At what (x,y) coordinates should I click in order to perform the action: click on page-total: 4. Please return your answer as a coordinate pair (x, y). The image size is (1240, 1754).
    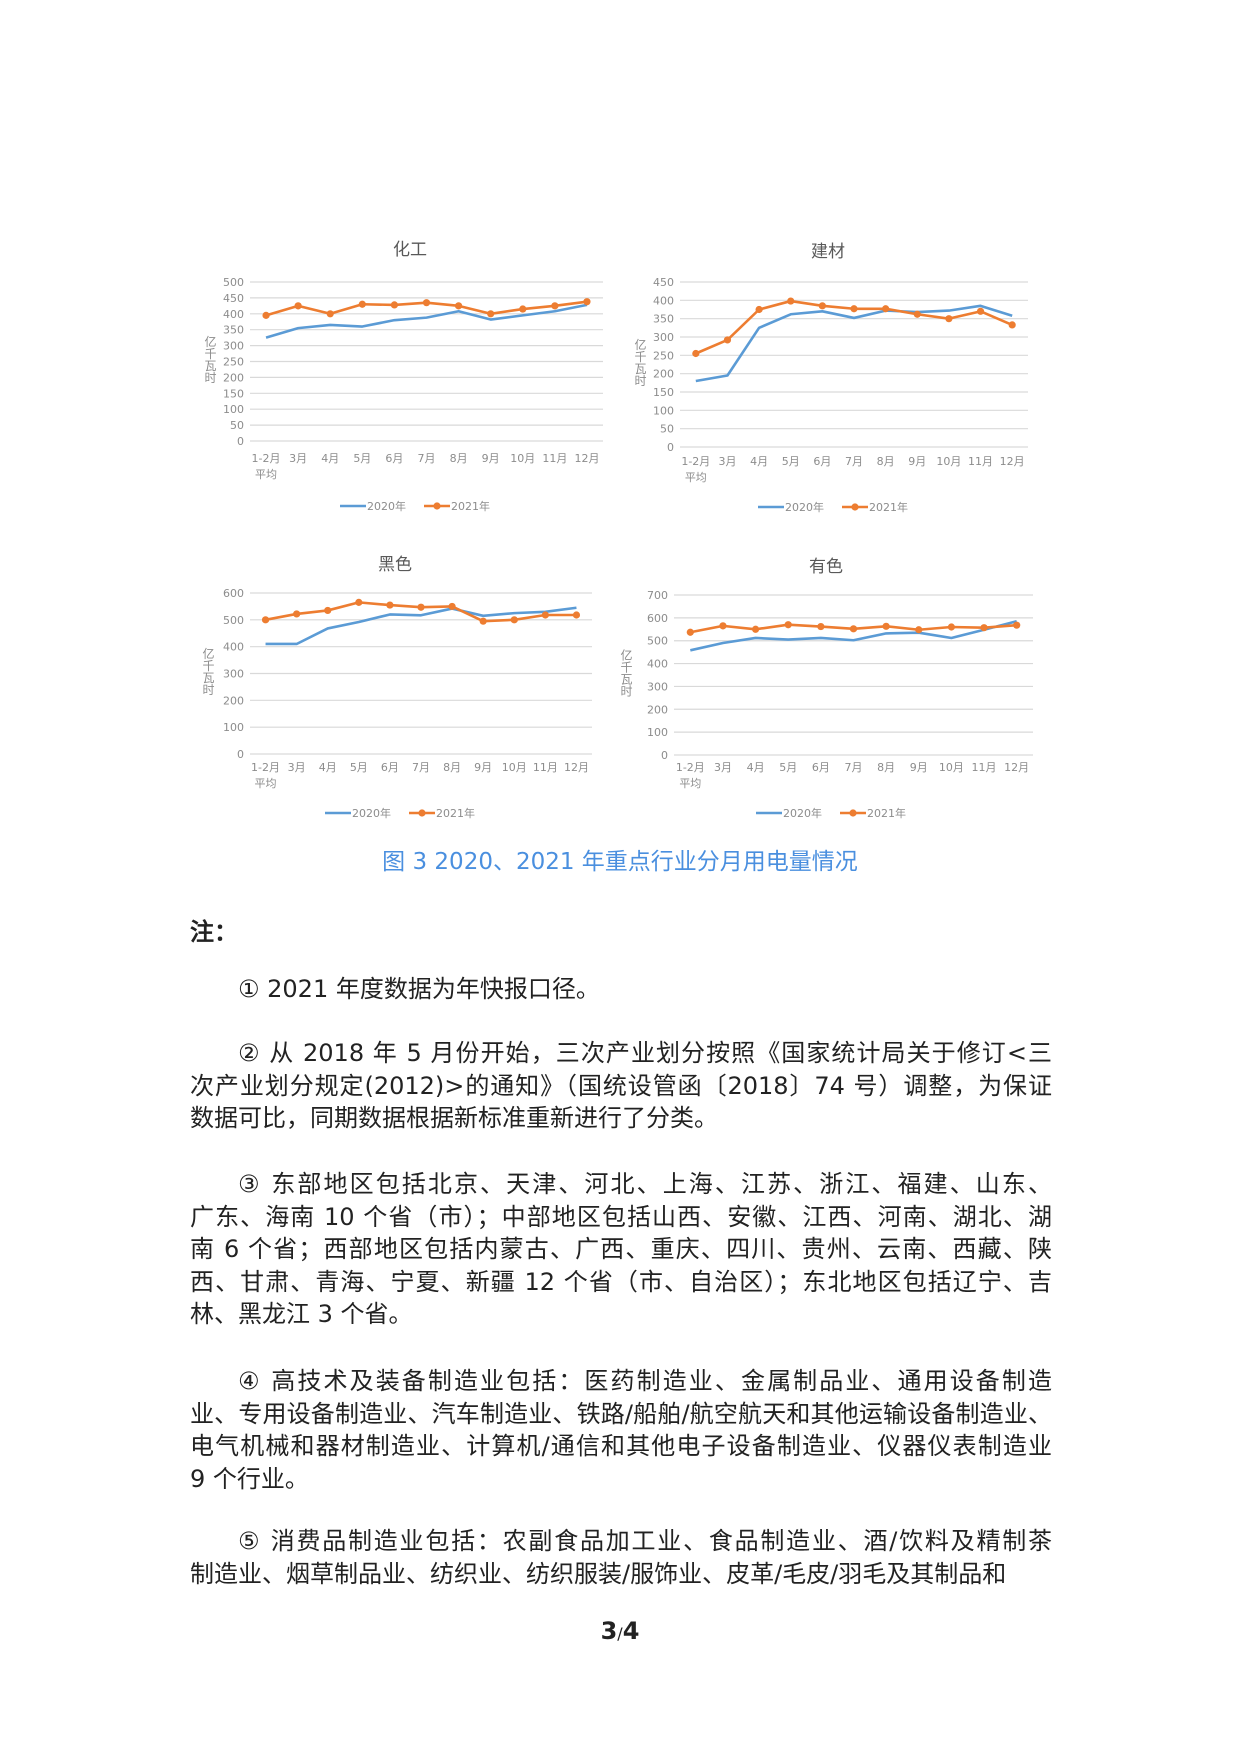
    Looking at the image, I should click on (631, 1631).